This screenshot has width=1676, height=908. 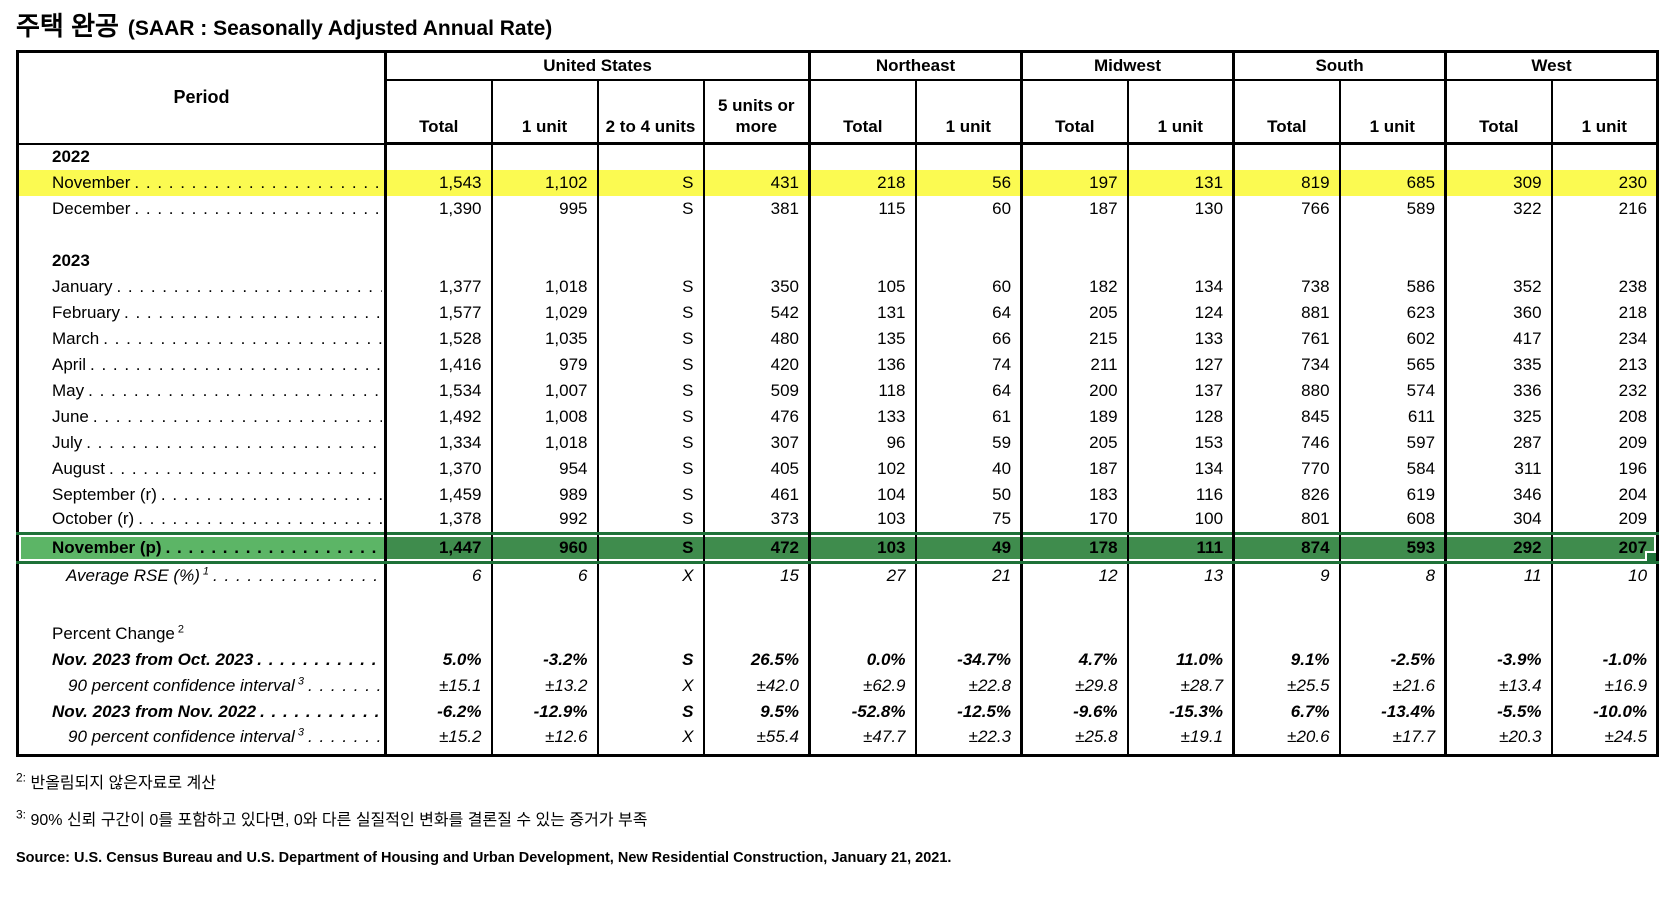 I want to click on title-english: (SAAR : Seasonally Adjusted Annual Rate), so click(x=340, y=28).